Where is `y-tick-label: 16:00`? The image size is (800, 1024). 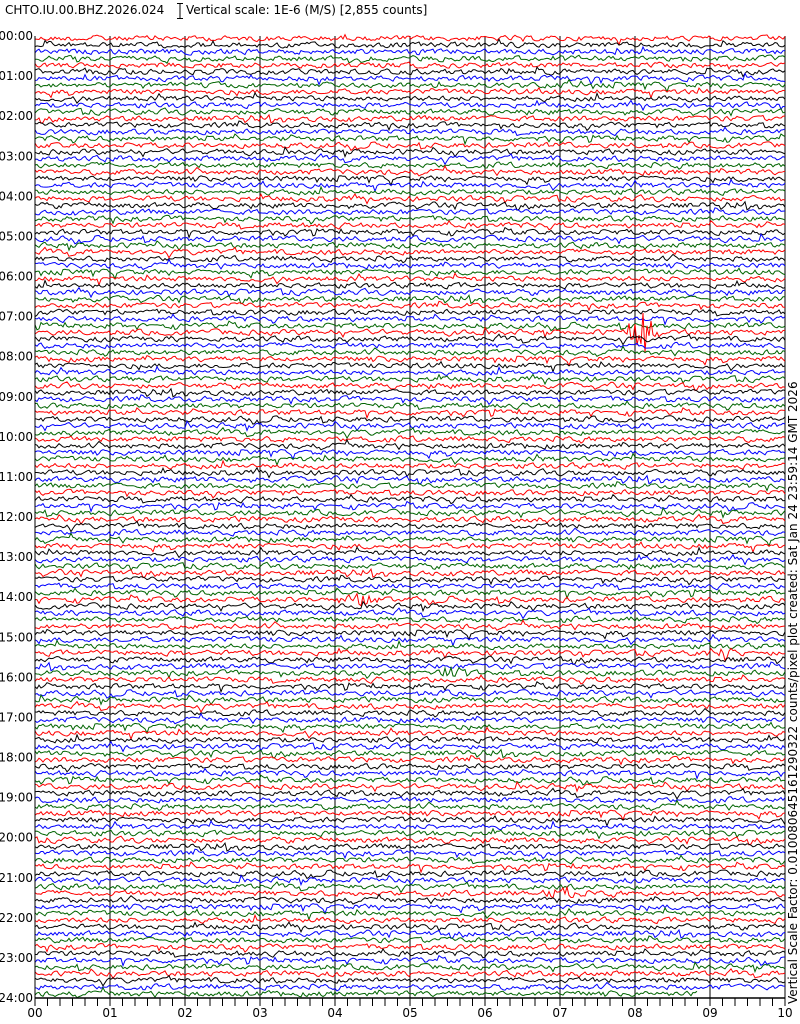
y-tick-label: 16:00 is located at coordinates (16, 677).